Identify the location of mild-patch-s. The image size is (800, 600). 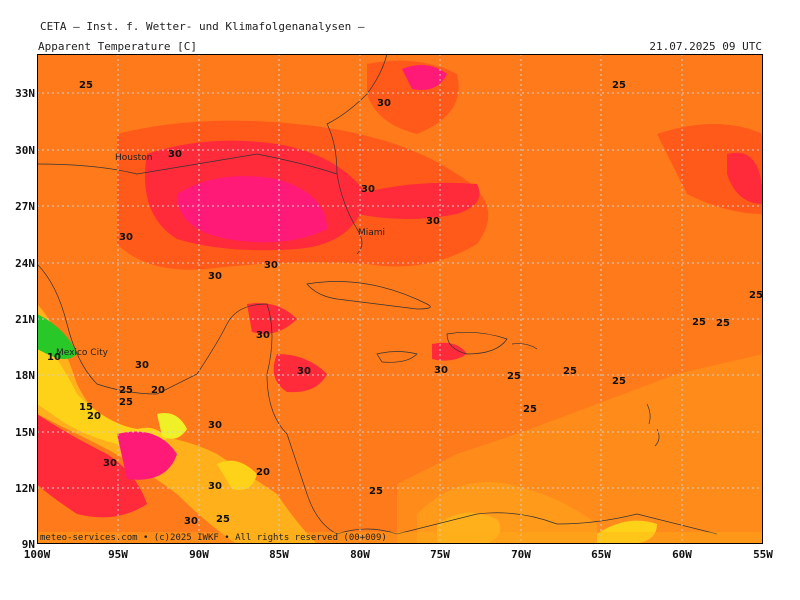
(469, 528).